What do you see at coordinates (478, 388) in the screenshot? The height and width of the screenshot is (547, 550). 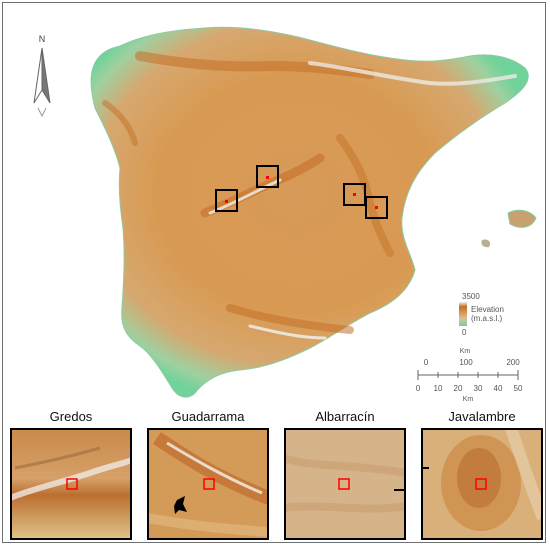 I see `scale-bottom-tick-30: 30` at bounding box center [478, 388].